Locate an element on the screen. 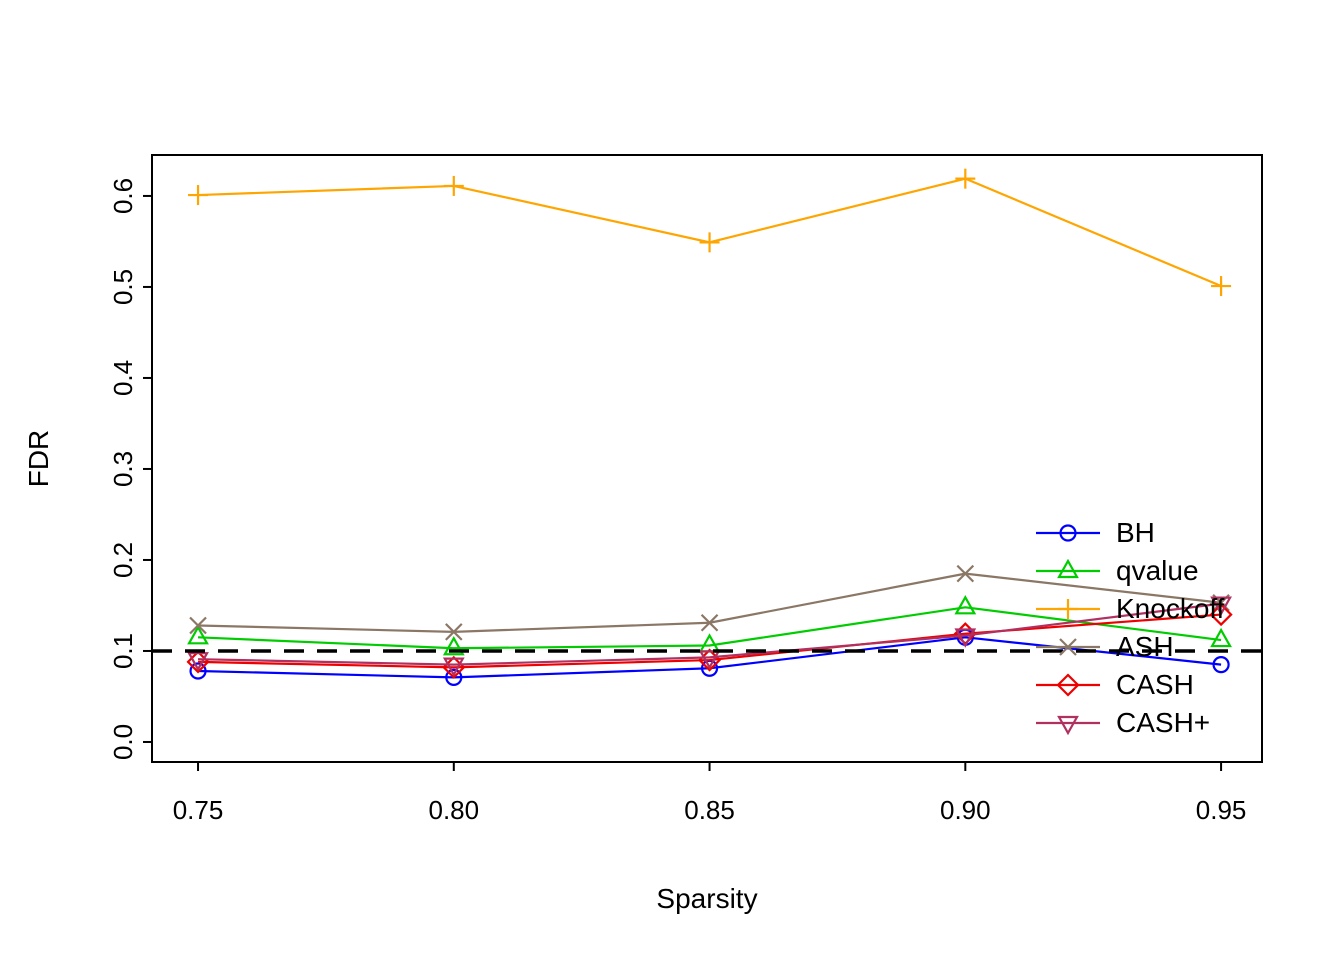 This screenshot has height=960, width=1344. y-tick-label: 0.0 is located at coordinates (123, 742).